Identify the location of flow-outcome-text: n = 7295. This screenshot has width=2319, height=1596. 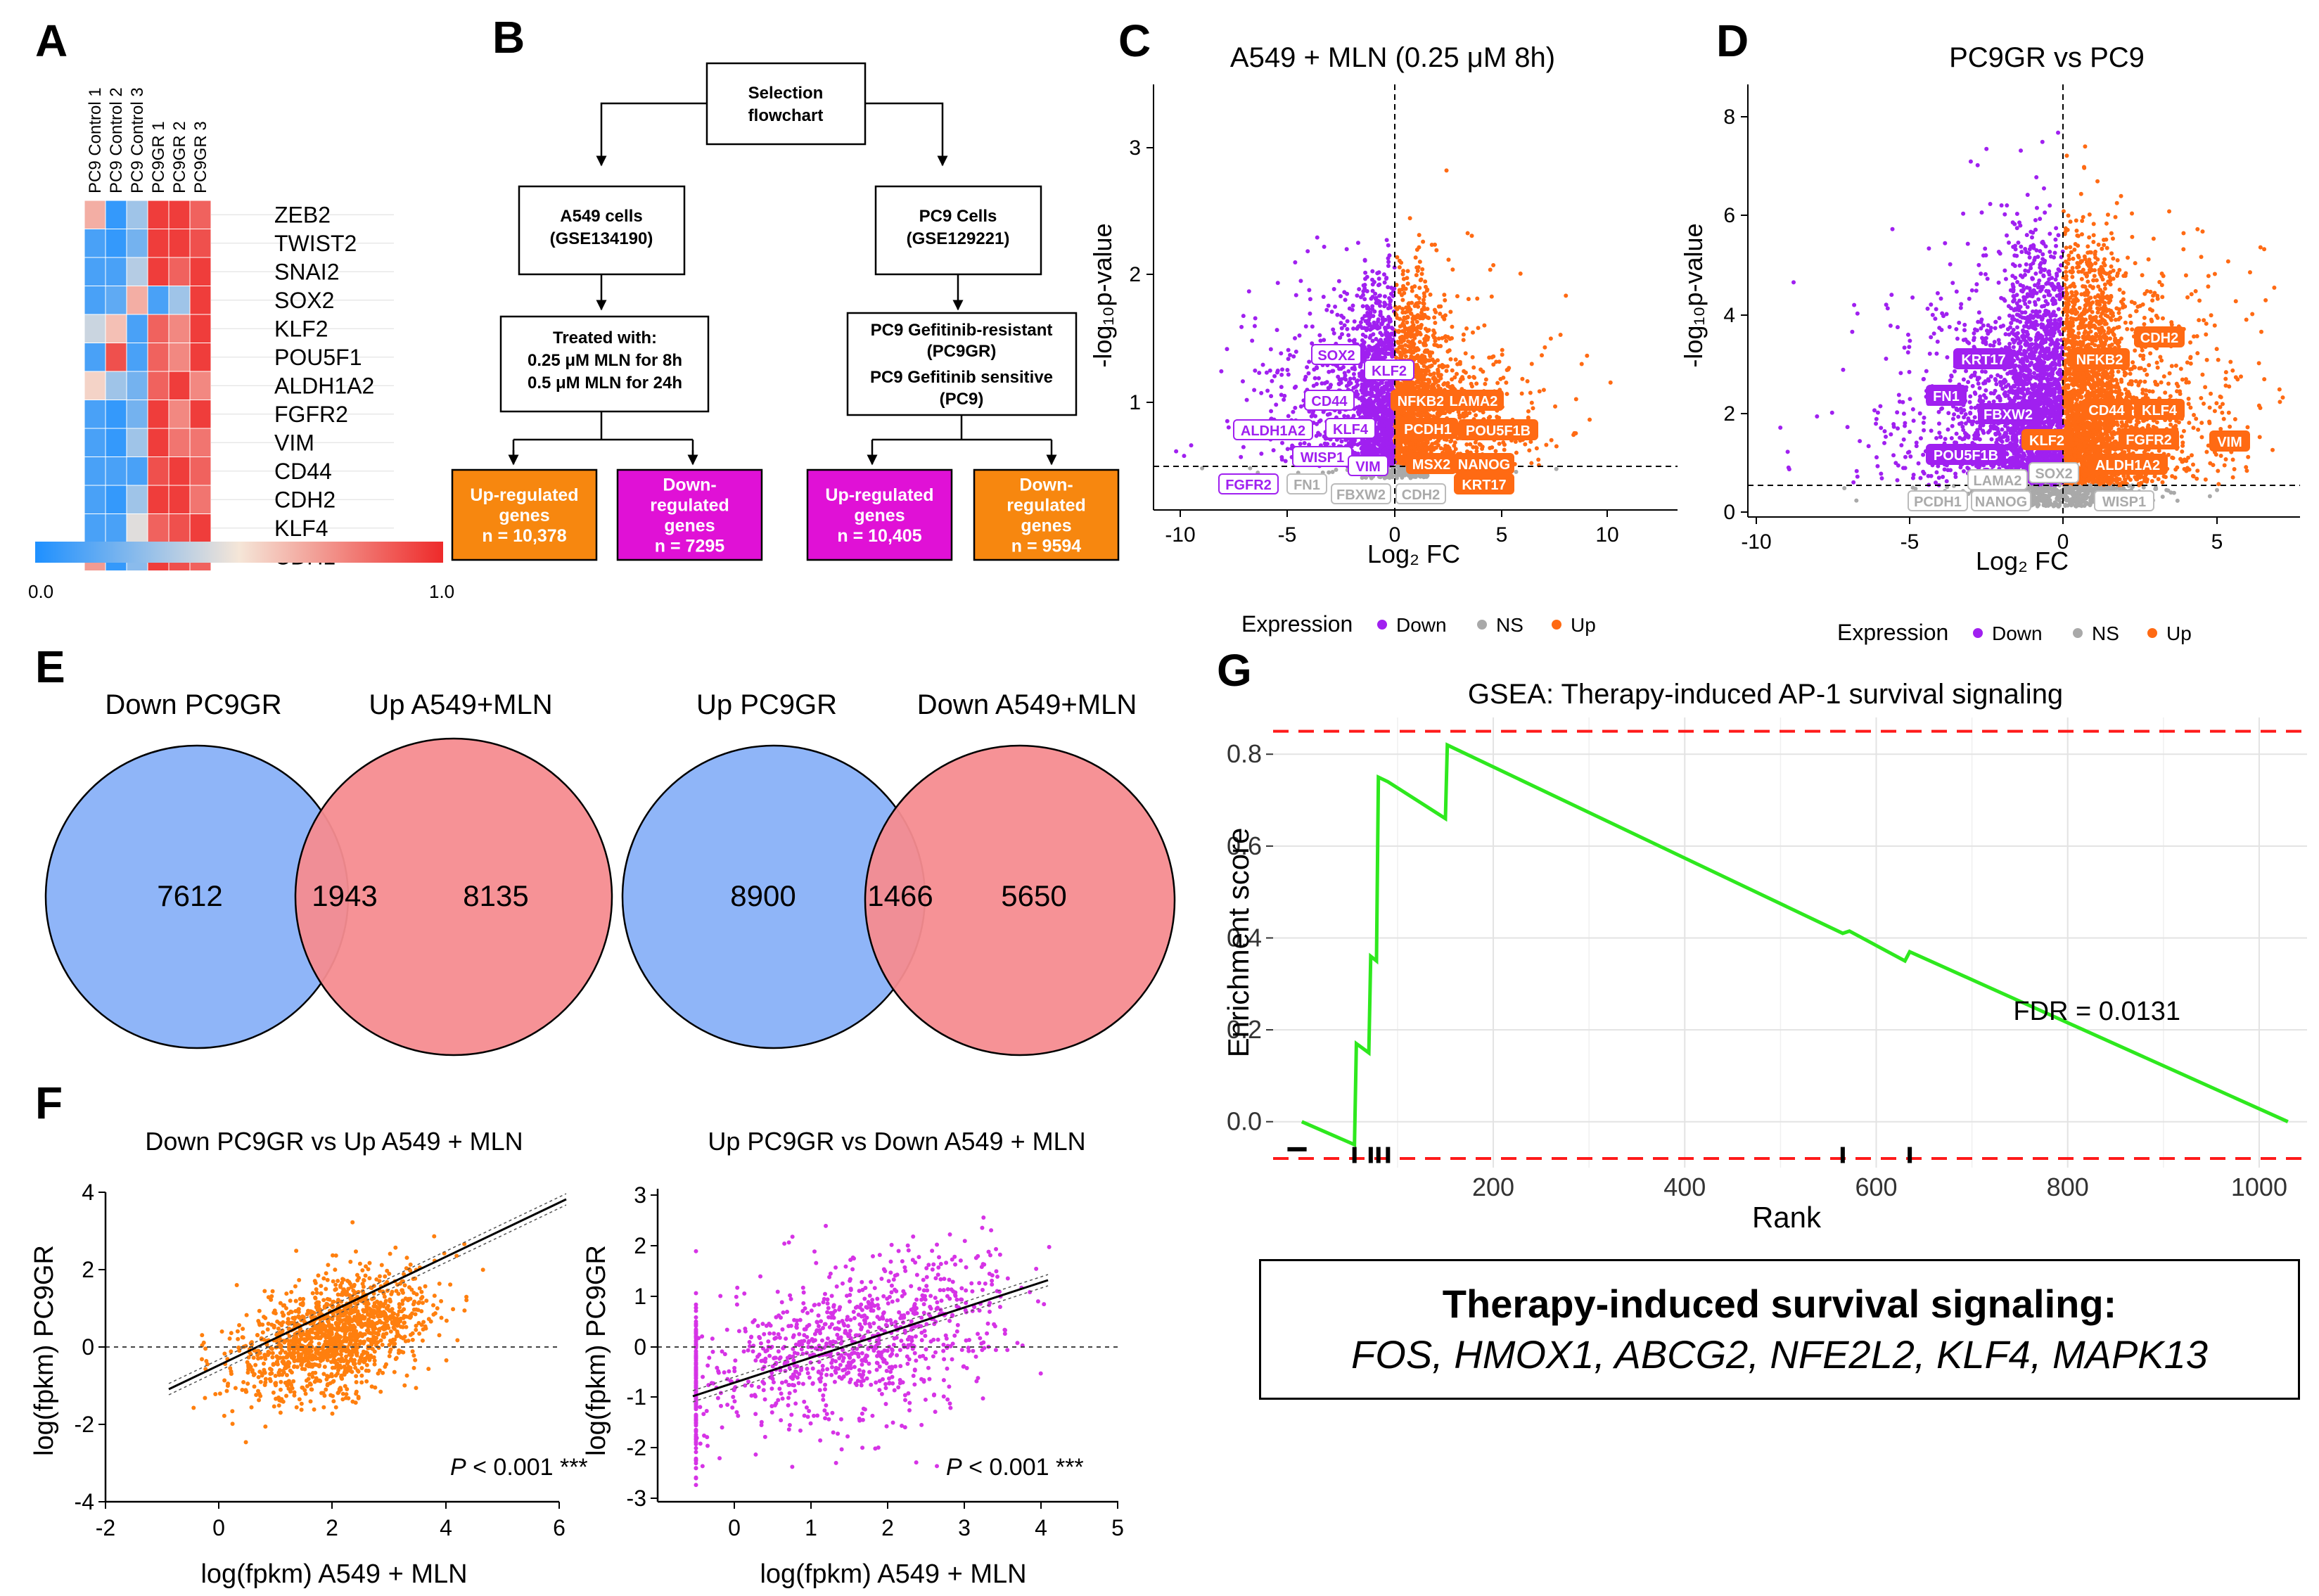
(690, 546).